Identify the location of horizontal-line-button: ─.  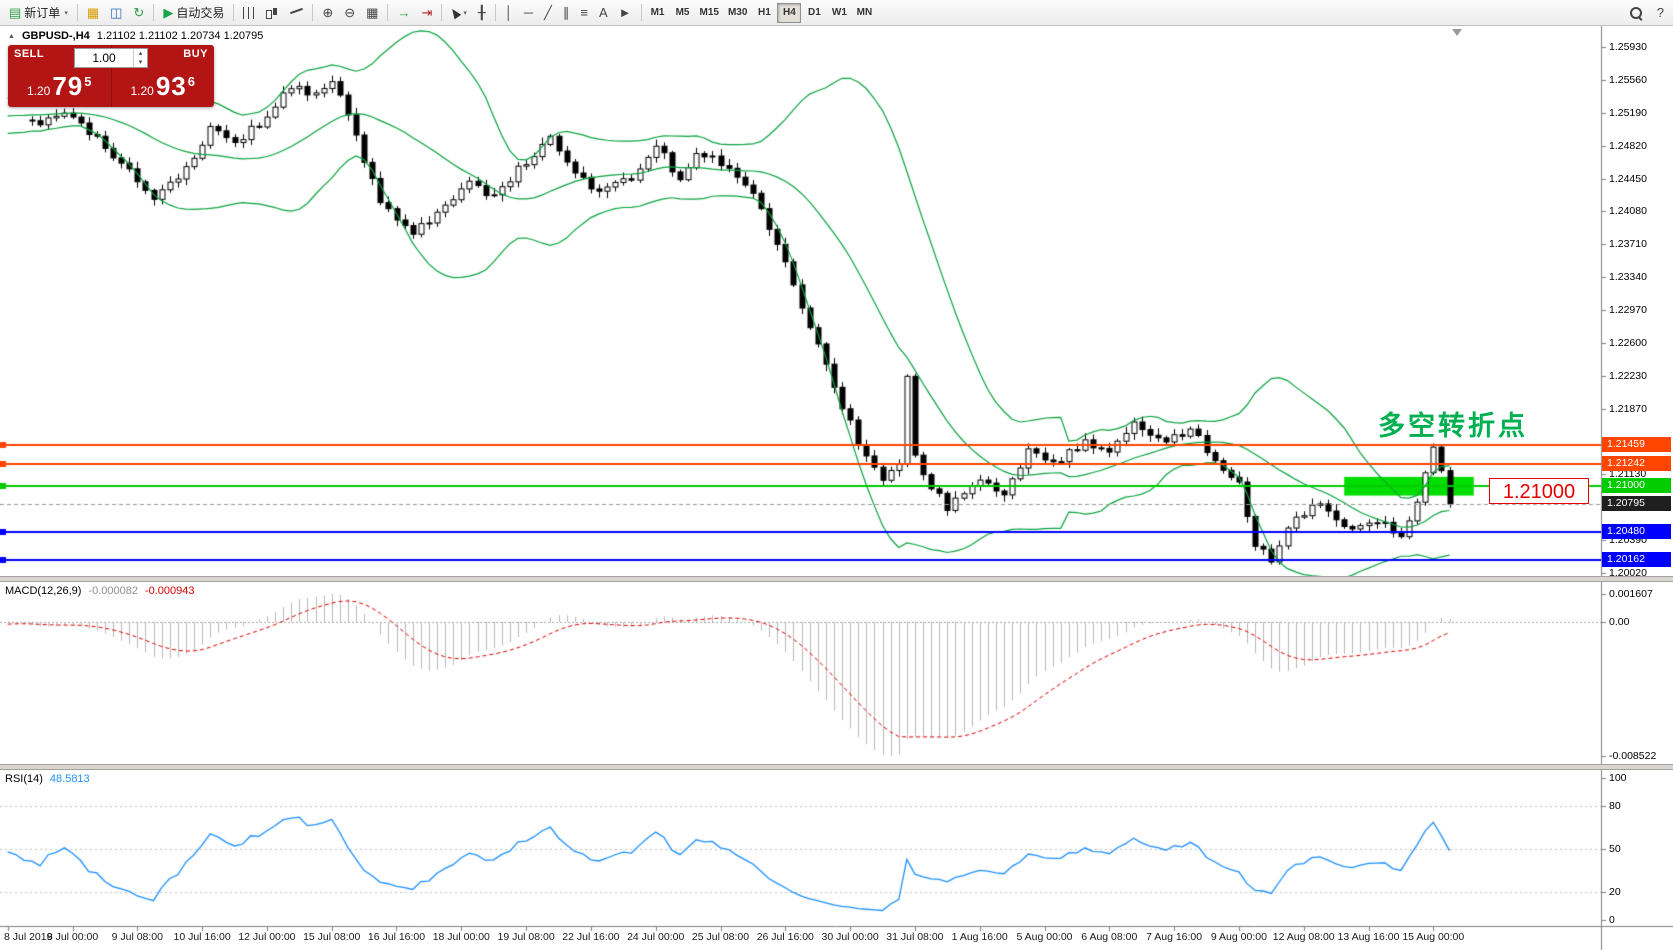
(528, 13).